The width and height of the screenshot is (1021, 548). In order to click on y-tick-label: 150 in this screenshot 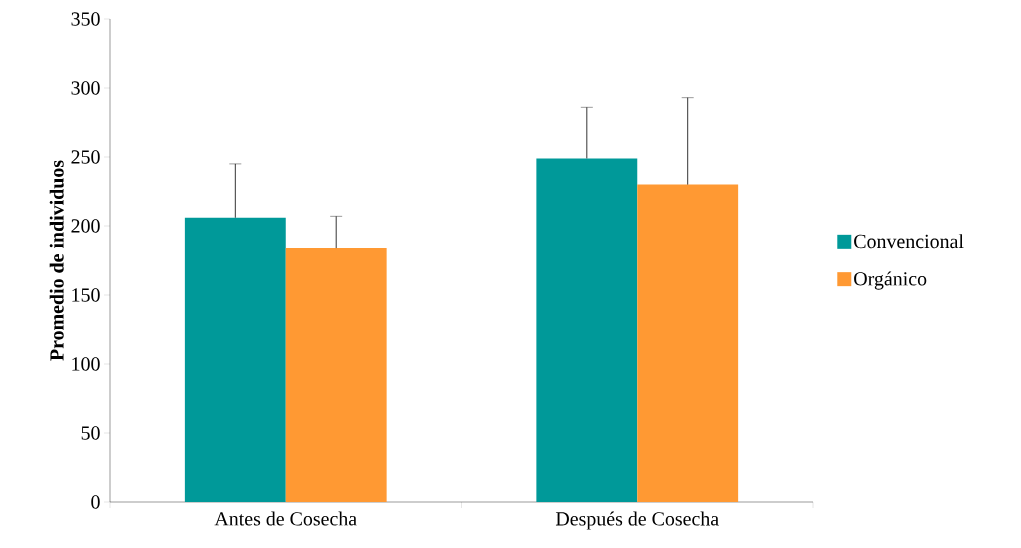, I will do `click(86, 295)`.